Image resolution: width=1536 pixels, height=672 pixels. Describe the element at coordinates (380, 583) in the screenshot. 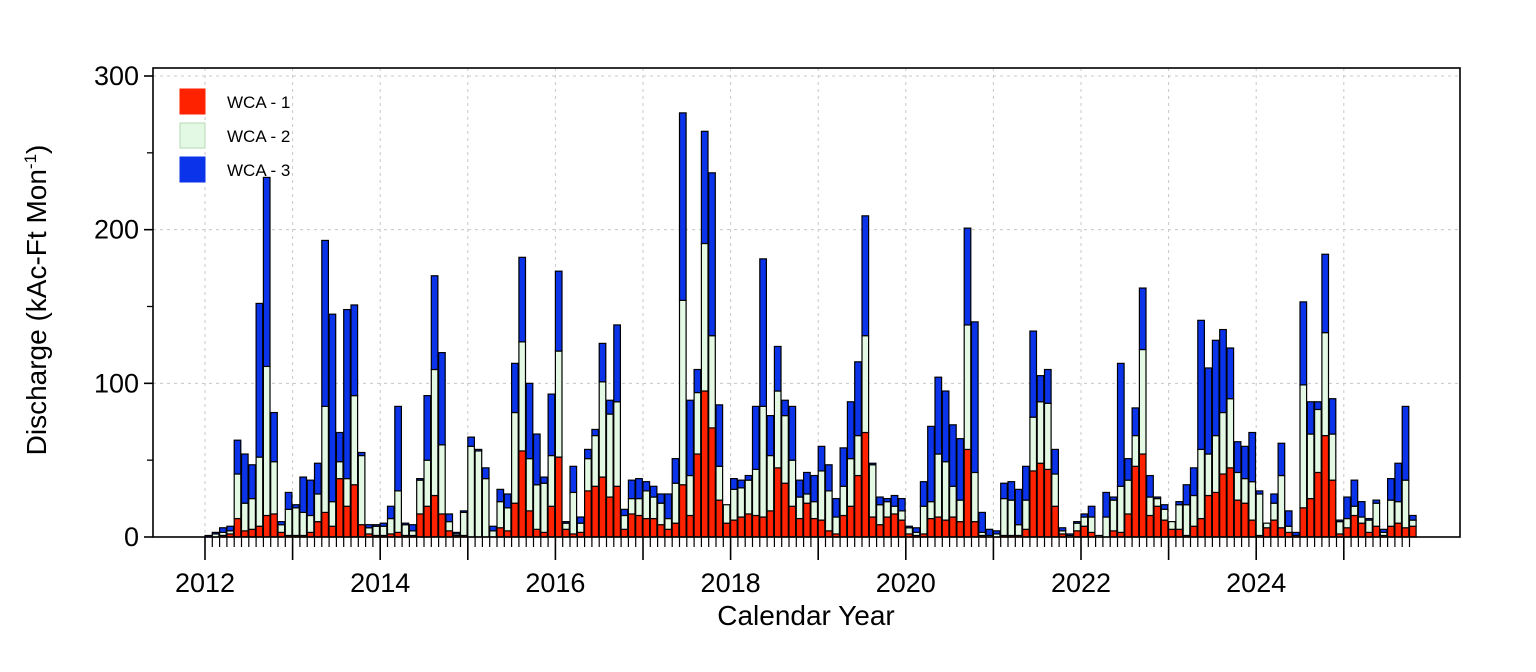

I see `x-tick-label: 2014` at that location.